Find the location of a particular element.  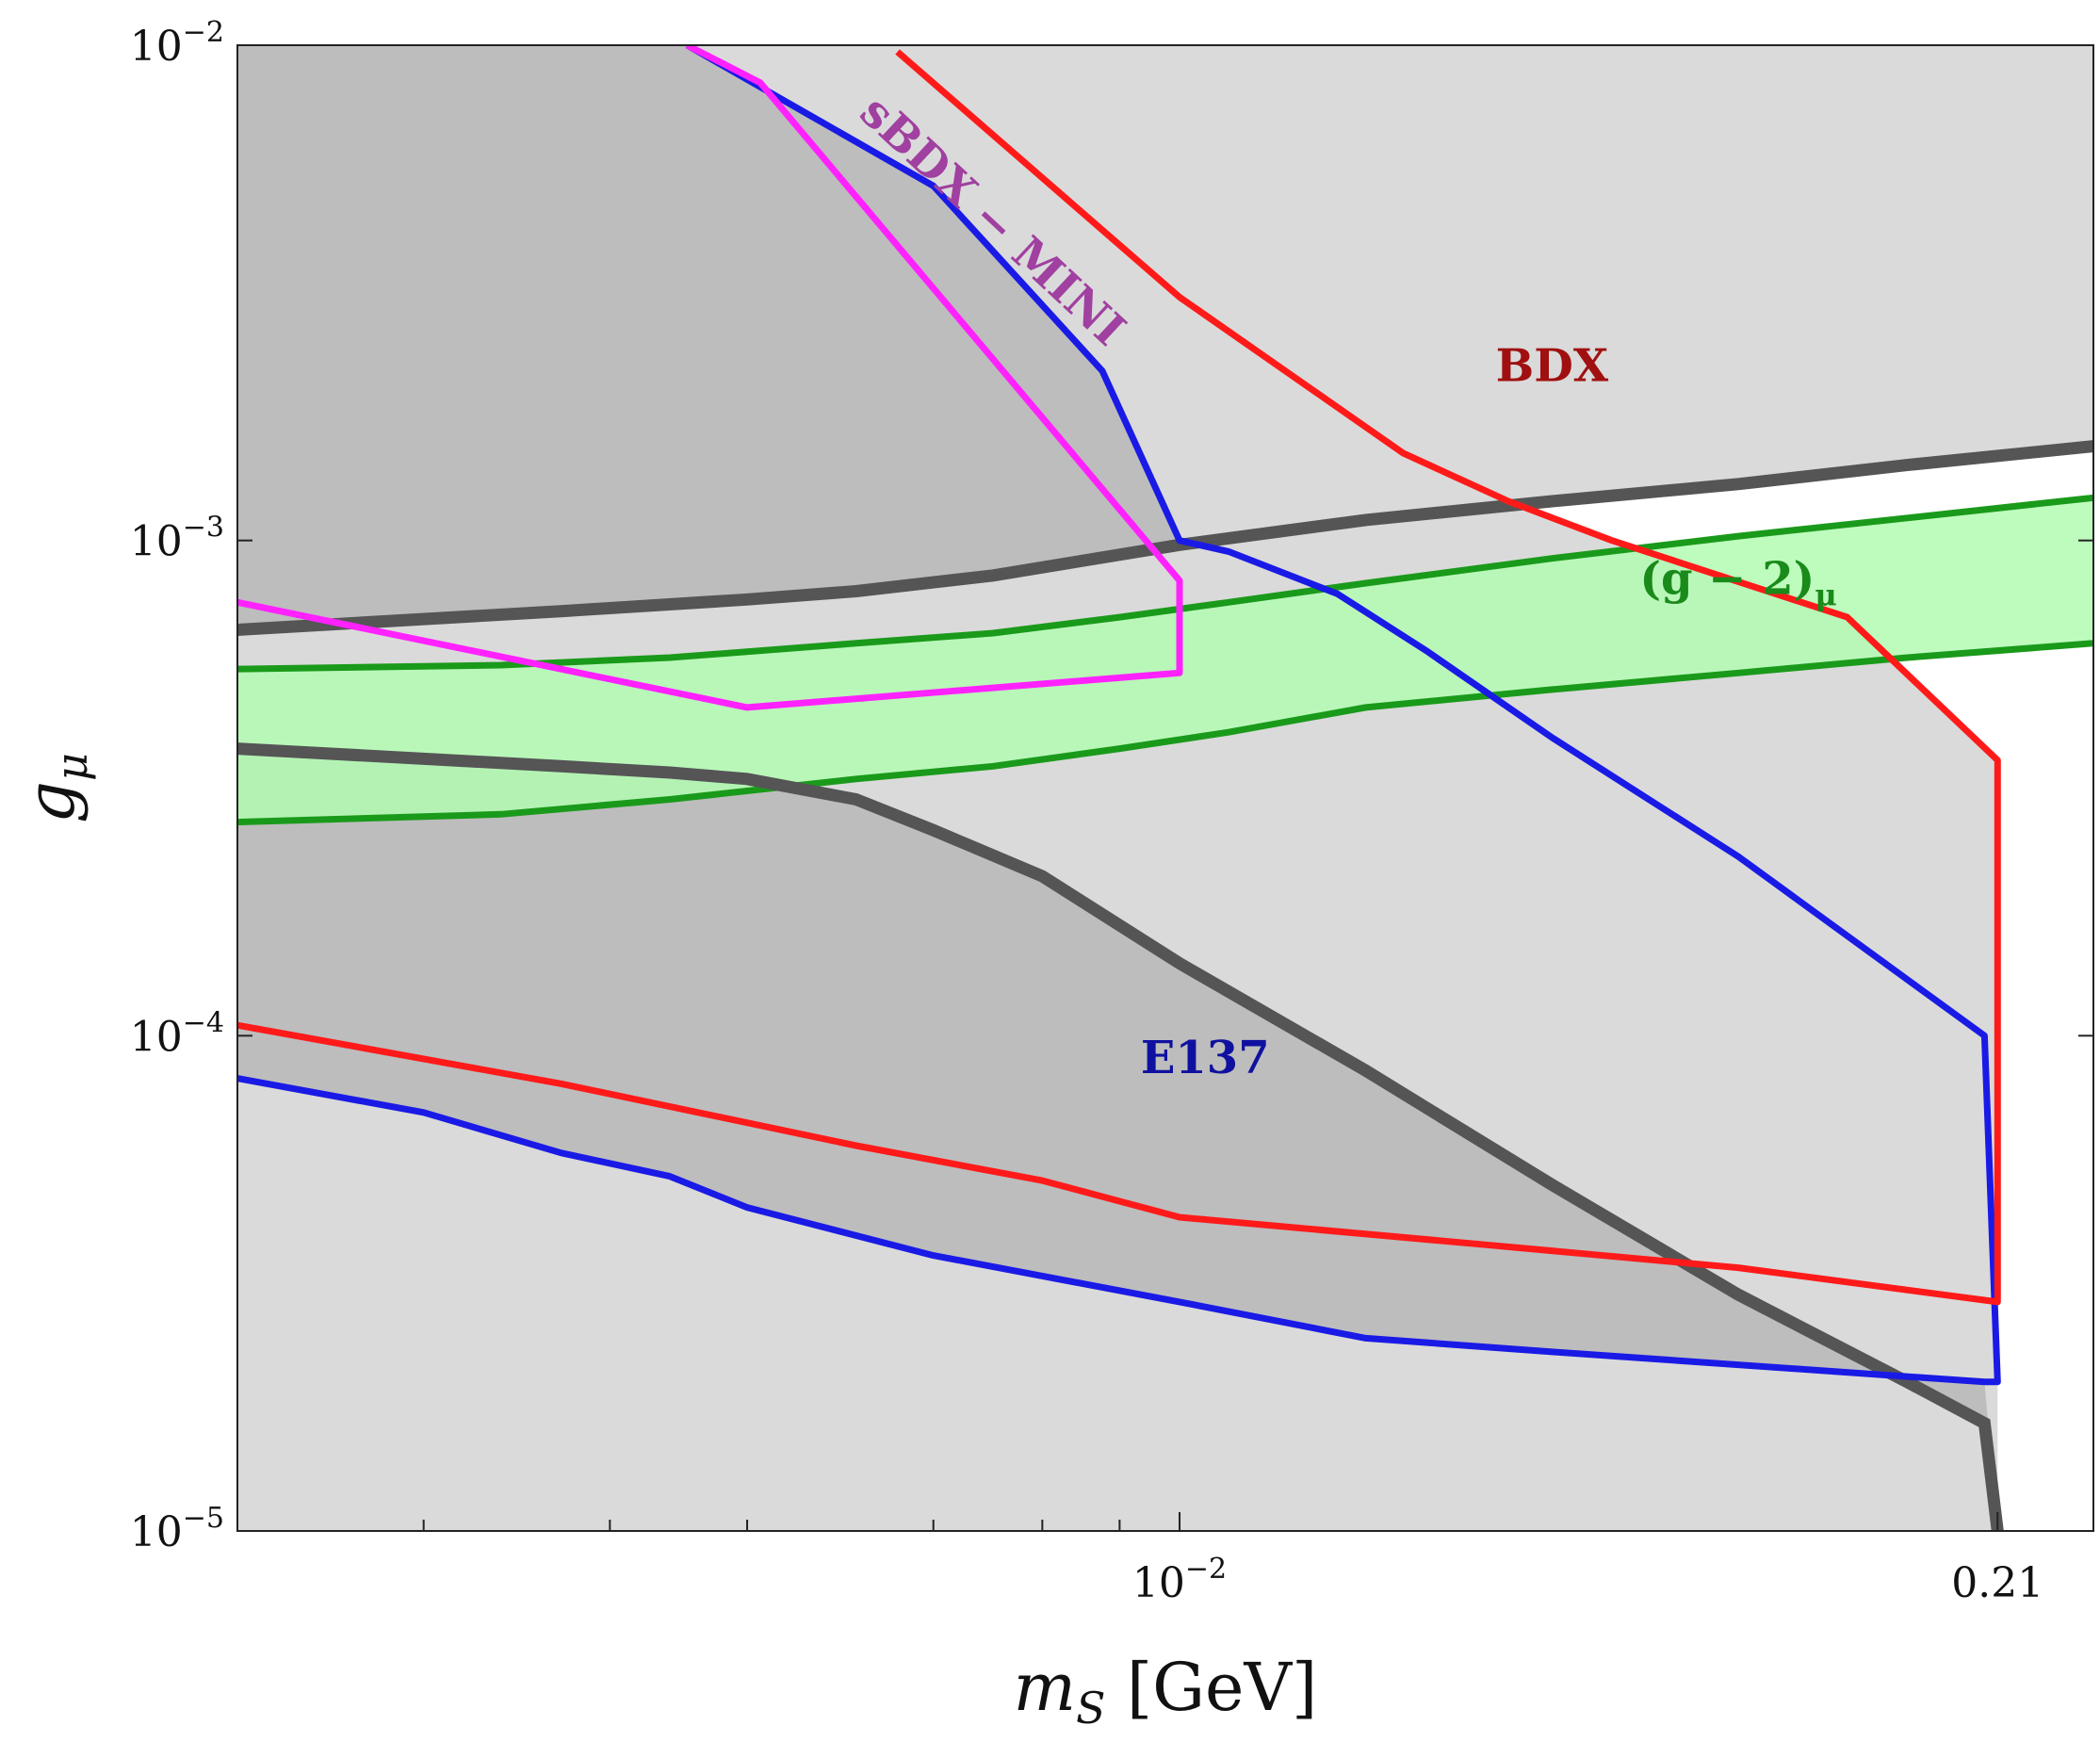

y-axis-title: gμ is located at coordinates (54, 788).